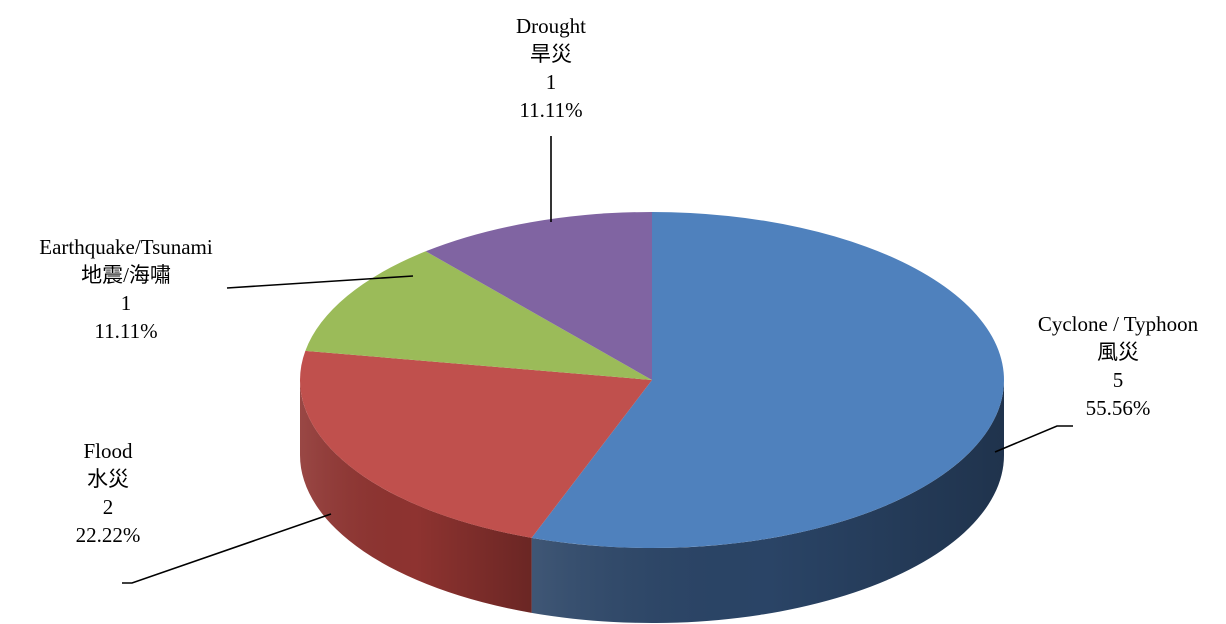 This screenshot has height=624, width=1226. I want to click on slice-label-earthquake-name: Earthquake/Tsunami, so click(126, 247).